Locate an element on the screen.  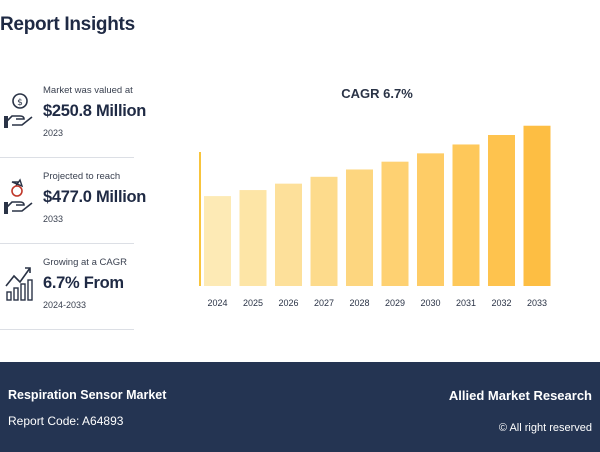
stat-label: Projected to reach is located at coordinates (82, 176).